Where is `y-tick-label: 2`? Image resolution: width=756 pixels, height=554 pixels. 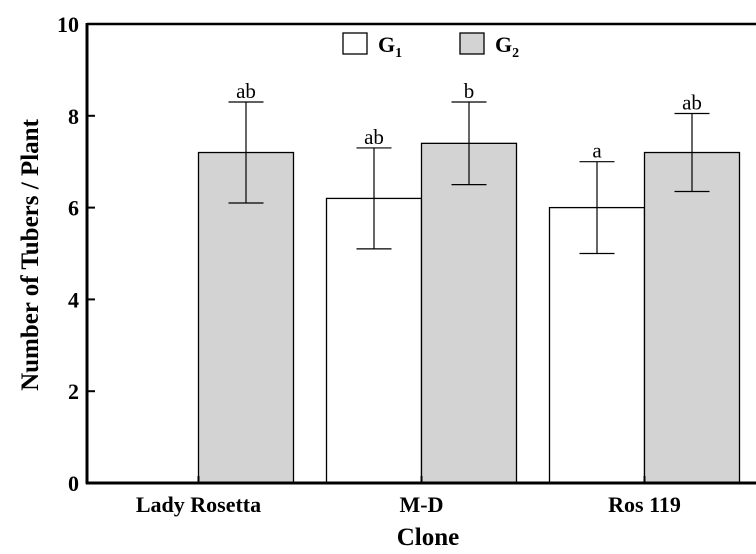 y-tick-label: 2 is located at coordinates (73, 391).